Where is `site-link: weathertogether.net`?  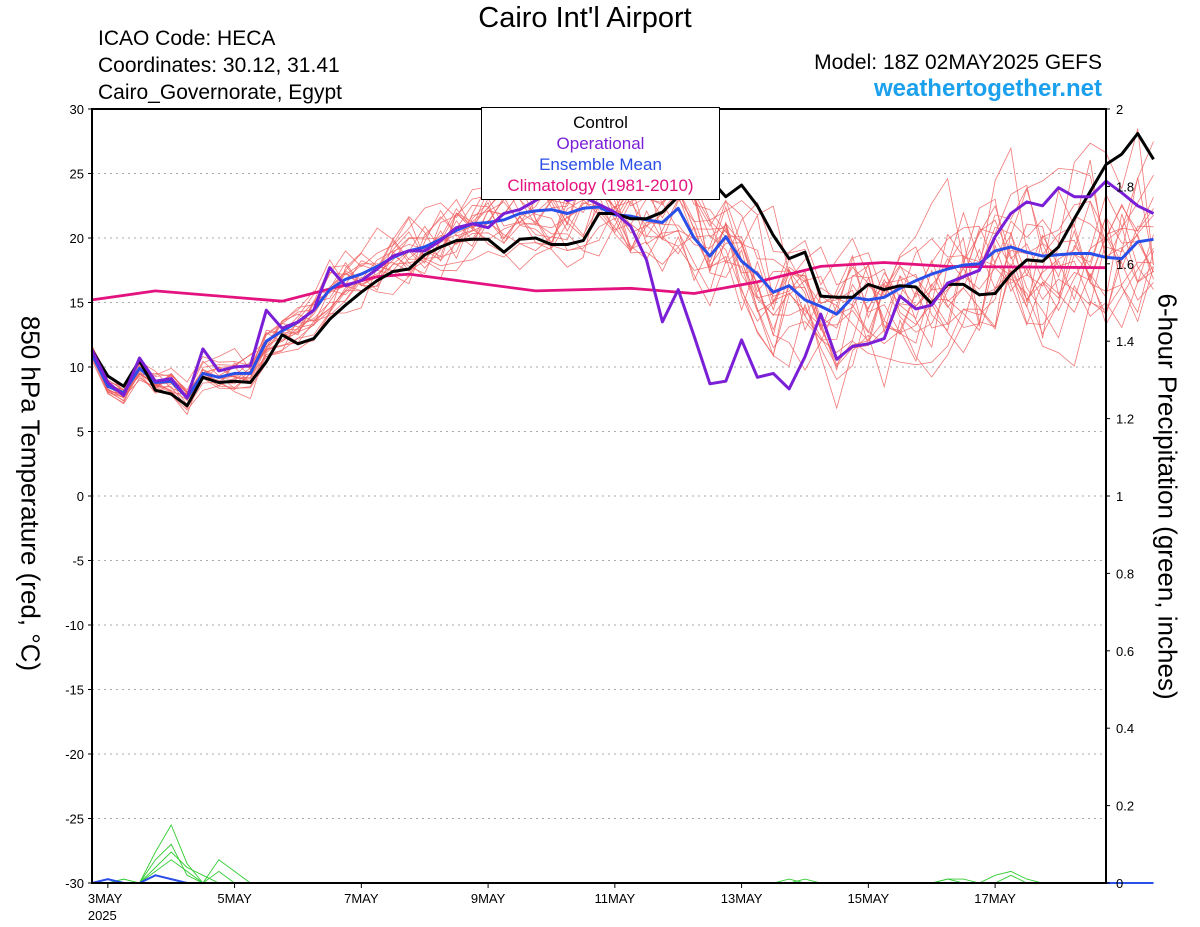
site-link: weathertogether.net is located at coordinates (987, 88).